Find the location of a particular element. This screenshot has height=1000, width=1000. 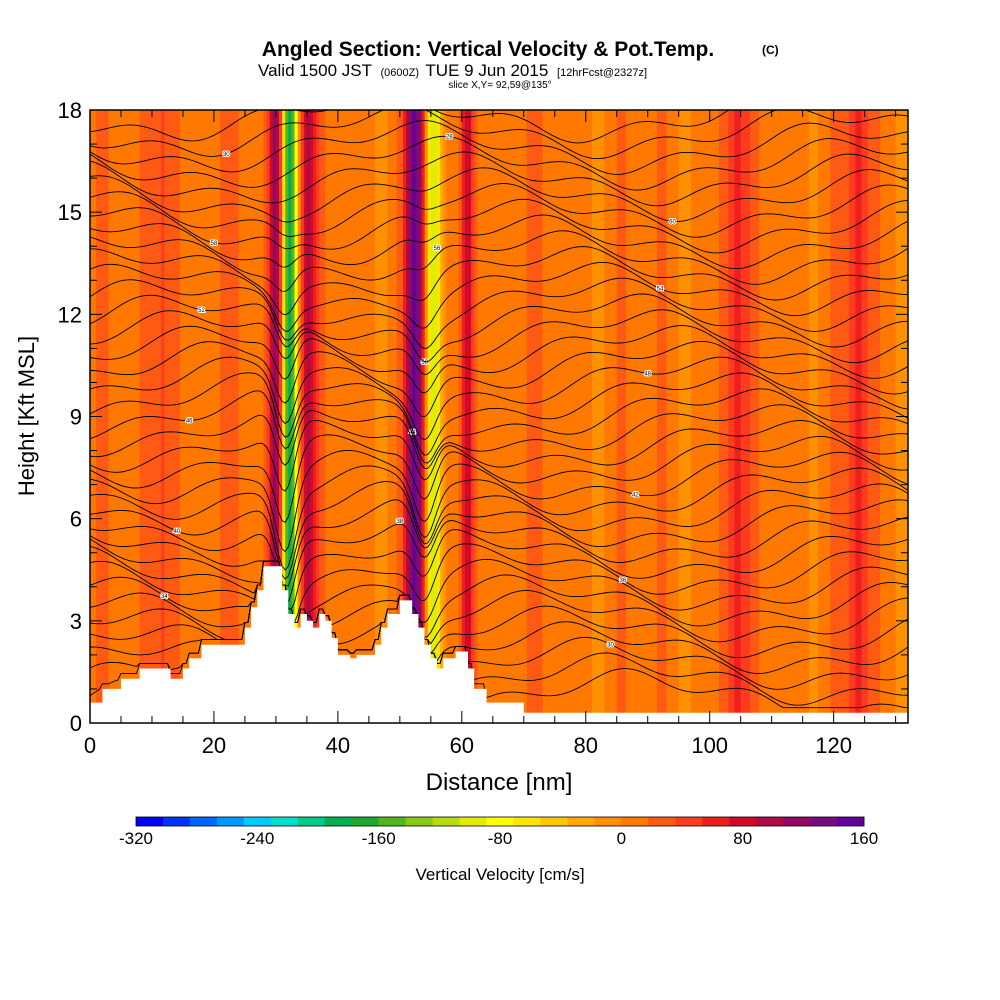

y-tick-label: 12 is located at coordinates (70, 314).